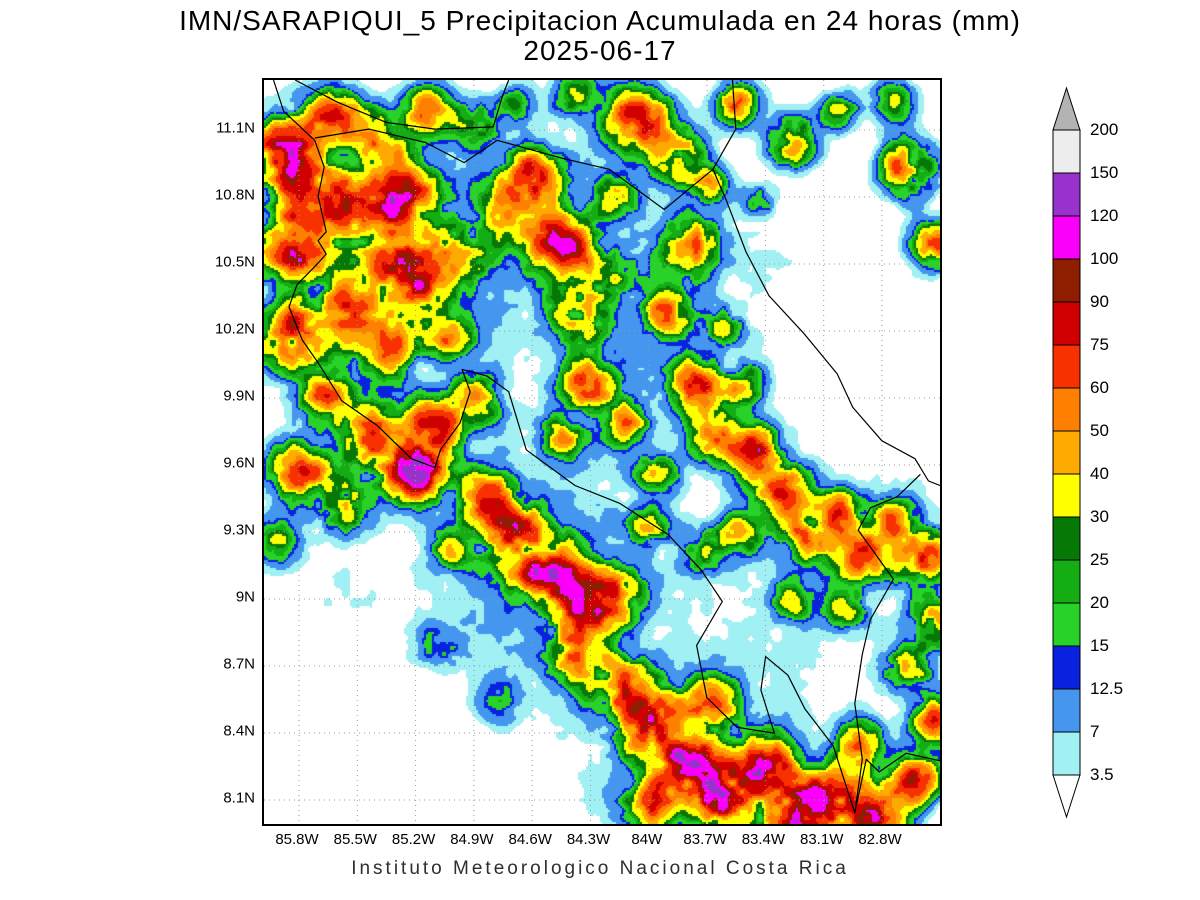 The height and width of the screenshot is (900, 1200). Describe the element at coordinates (234, 329) in the screenshot. I see `lat-tick-label: 10.2N` at that location.